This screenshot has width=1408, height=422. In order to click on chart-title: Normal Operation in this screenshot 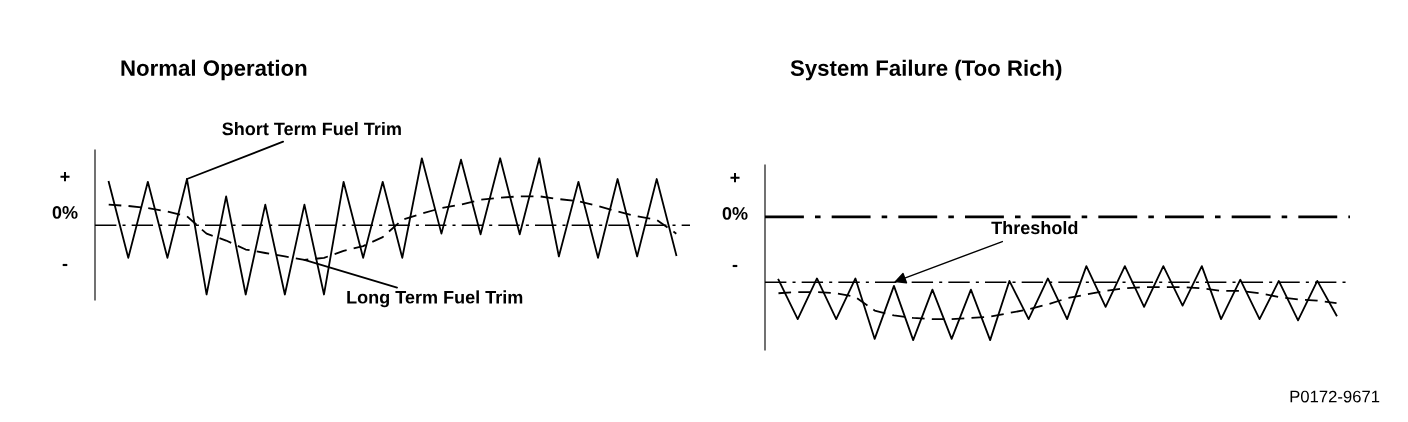, I will do `click(214, 70)`.